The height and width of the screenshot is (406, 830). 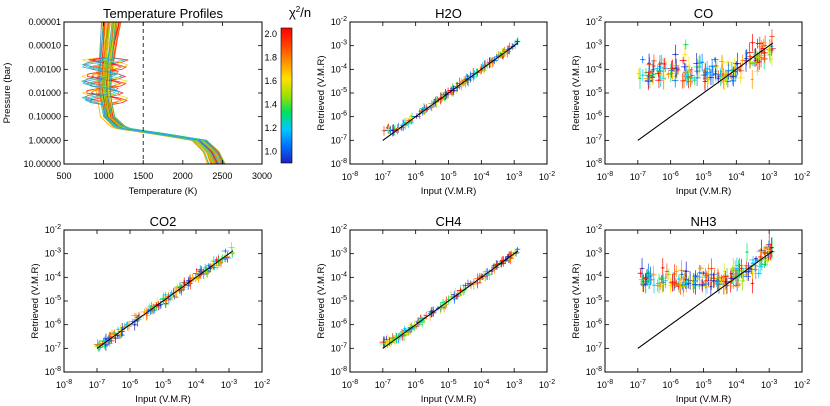 I want to click on y-tick-label: 10⁻³, so click(x=339, y=253).